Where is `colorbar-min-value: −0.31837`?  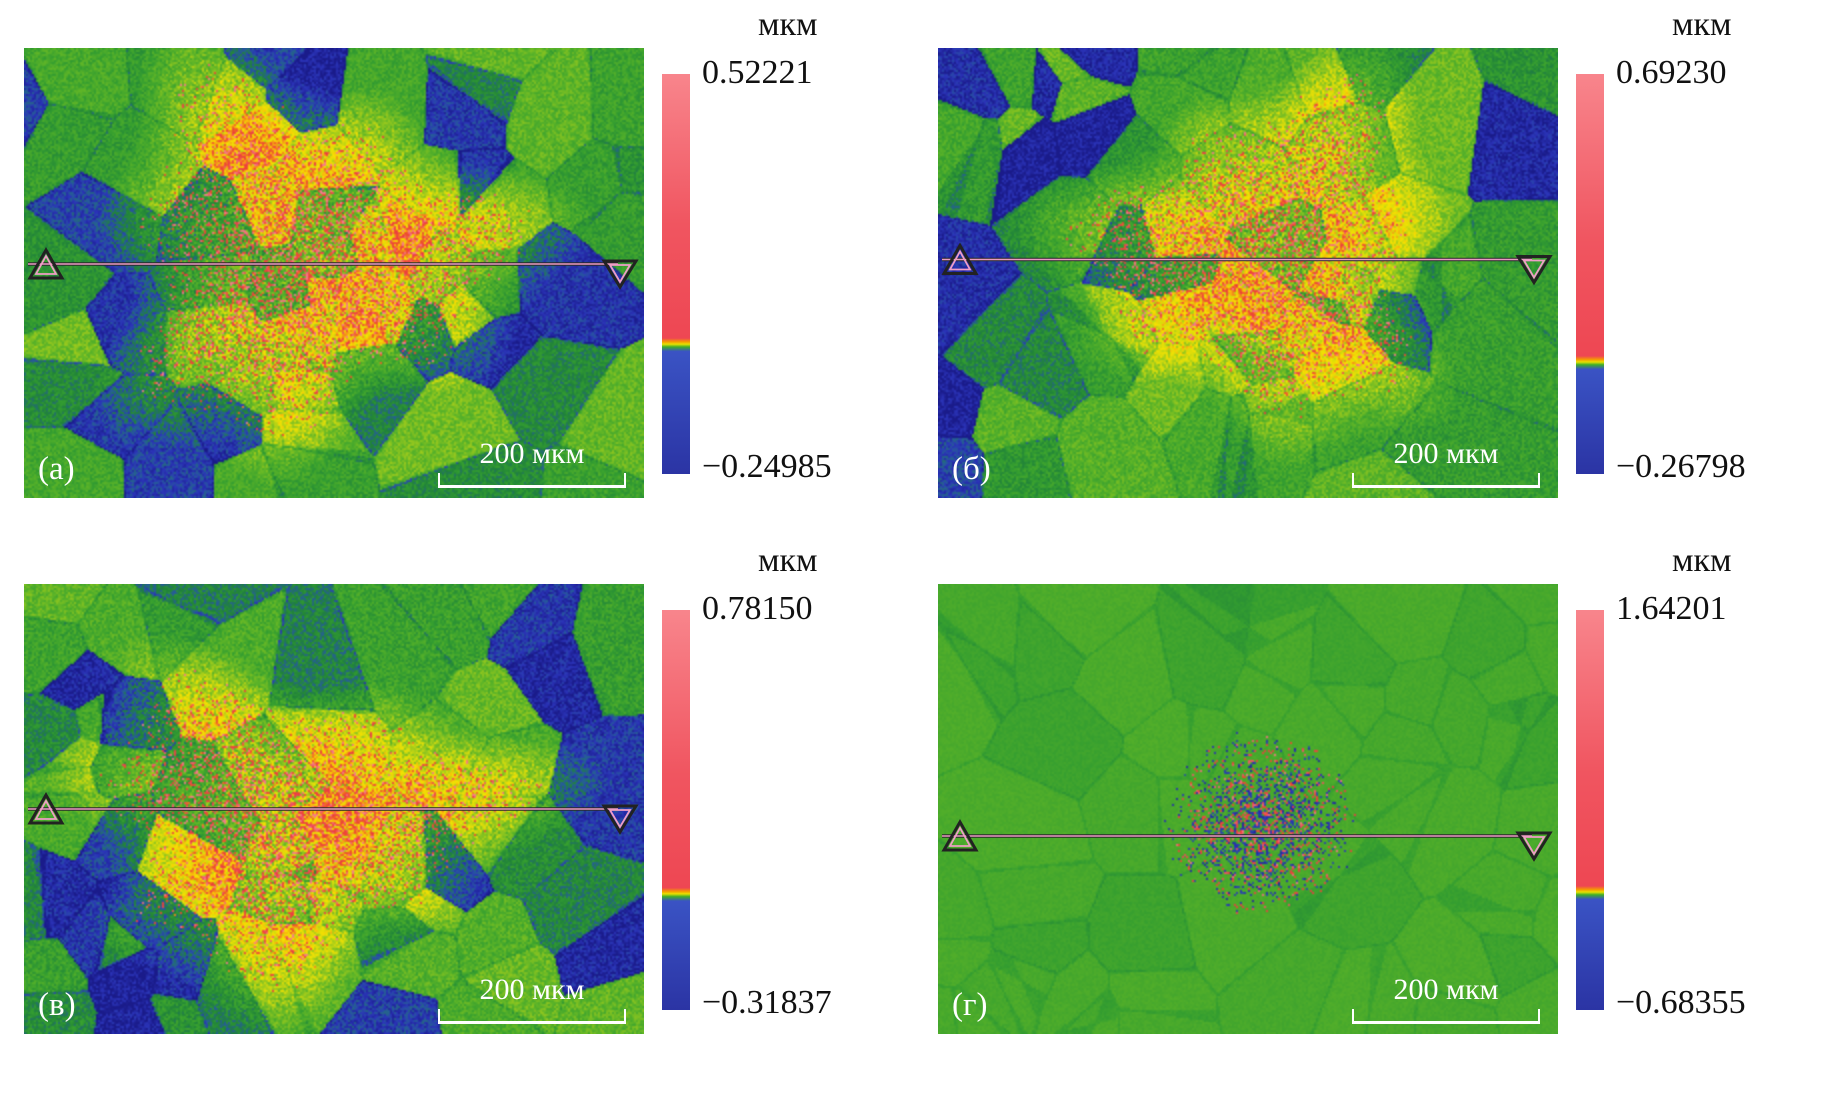 colorbar-min-value: −0.31837 is located at coordinates (767, 1002).